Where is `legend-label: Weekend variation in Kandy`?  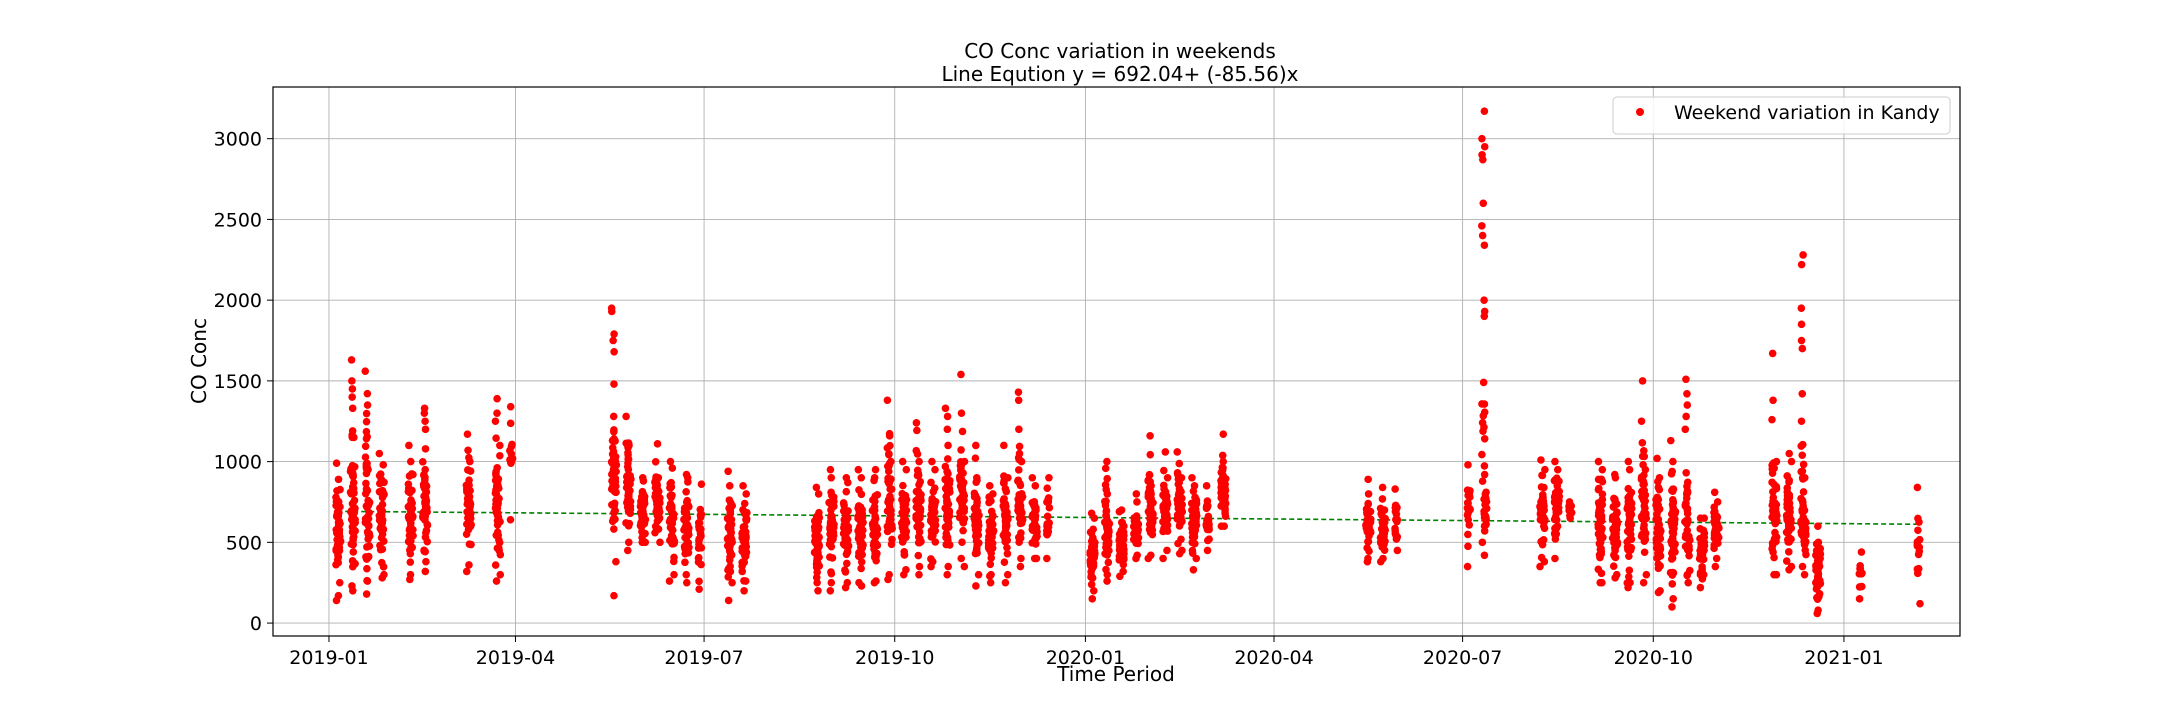
legend-label: Weekend variation in Kandy is located at coordinates (1807, 113).